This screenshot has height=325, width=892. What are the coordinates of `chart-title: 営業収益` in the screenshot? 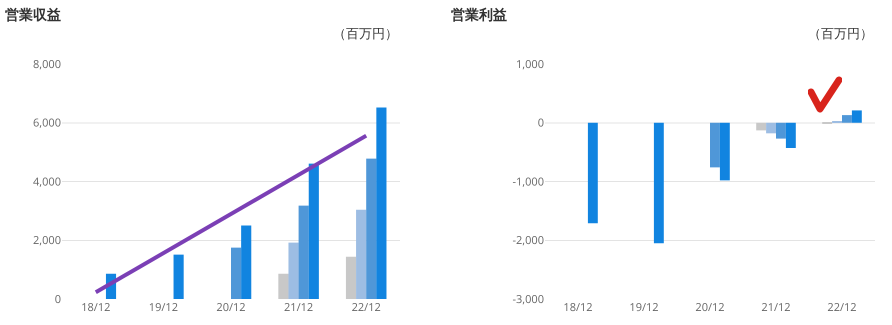 It's located at (33, 15).